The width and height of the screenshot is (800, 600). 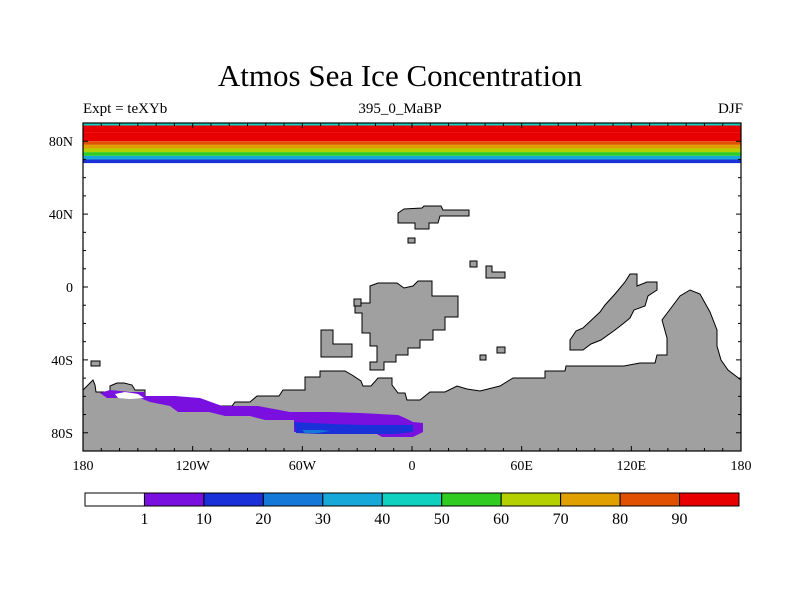 What do you see at coordinates (95, 363) in the screenshot?
I see `land-western-islet` at bounding box center [95, 363].